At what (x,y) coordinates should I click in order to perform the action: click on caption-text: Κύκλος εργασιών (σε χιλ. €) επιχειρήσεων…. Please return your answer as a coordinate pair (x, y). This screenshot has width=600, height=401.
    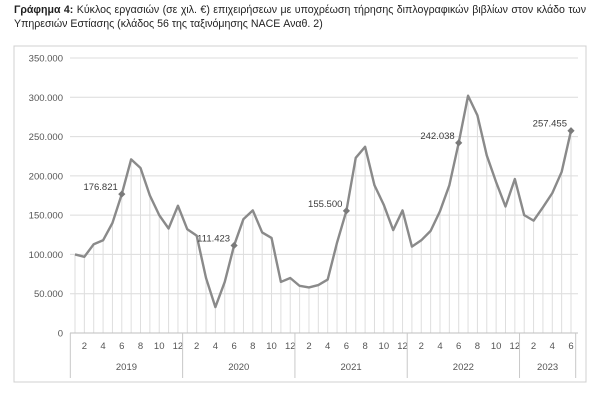
    Looking at the image, I should click on (300, 17).